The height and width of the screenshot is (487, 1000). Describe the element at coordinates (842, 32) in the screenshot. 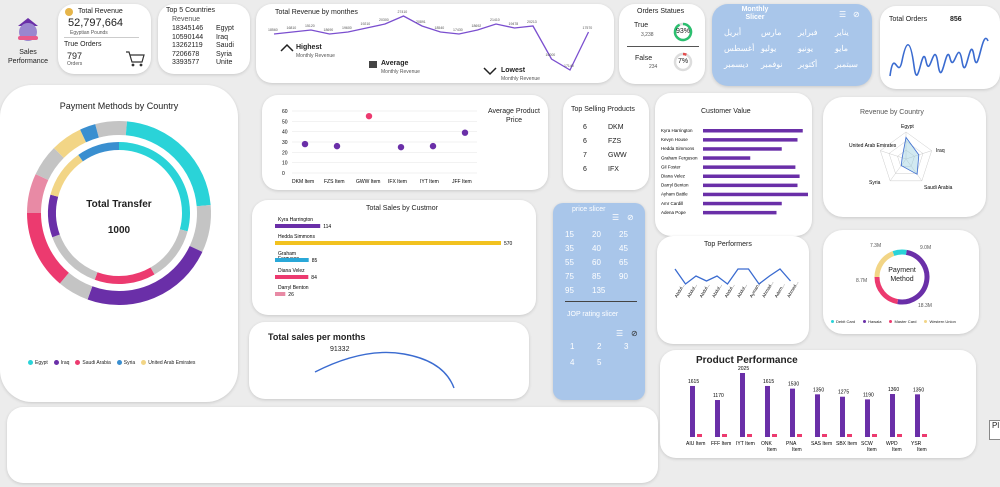

I see `month-option: يناير` at that location.